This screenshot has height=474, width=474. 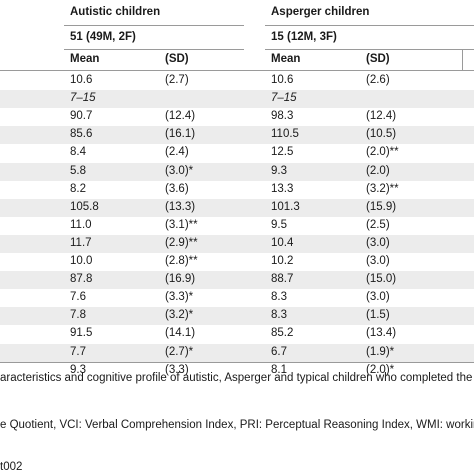 What do you see at coordinates (81, 333) in the screenshot?
I see `table-cell: 91.5` at bounding box center [81, 333].